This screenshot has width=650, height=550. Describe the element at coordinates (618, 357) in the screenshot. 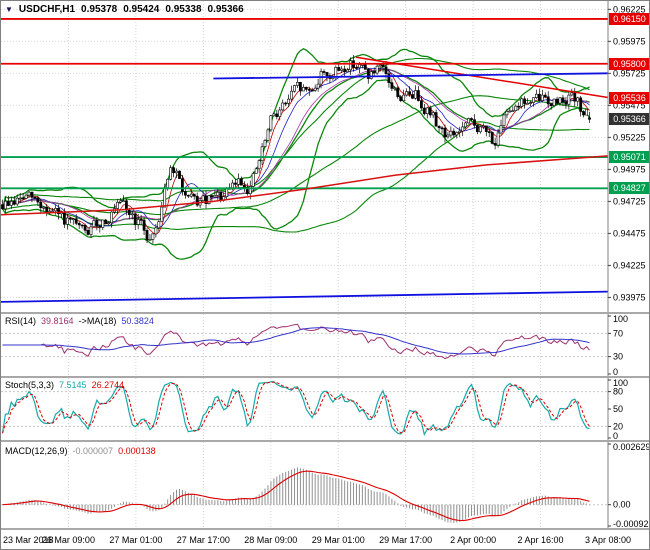

I see `svg-text: 30` at that location.